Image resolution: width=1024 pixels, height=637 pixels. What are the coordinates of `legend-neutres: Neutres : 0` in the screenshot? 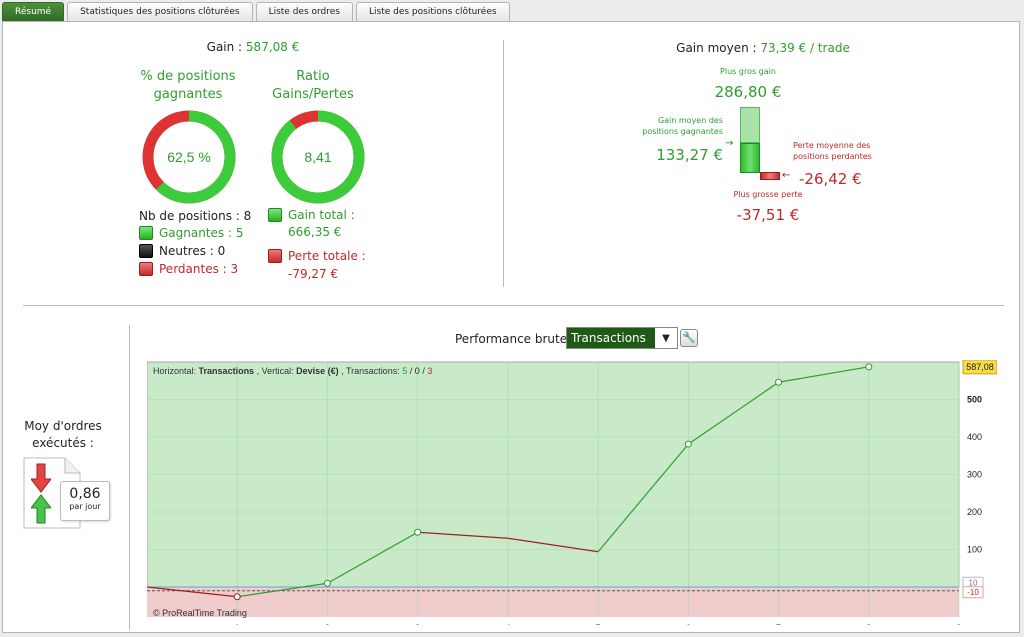 It's located at (182, 251).